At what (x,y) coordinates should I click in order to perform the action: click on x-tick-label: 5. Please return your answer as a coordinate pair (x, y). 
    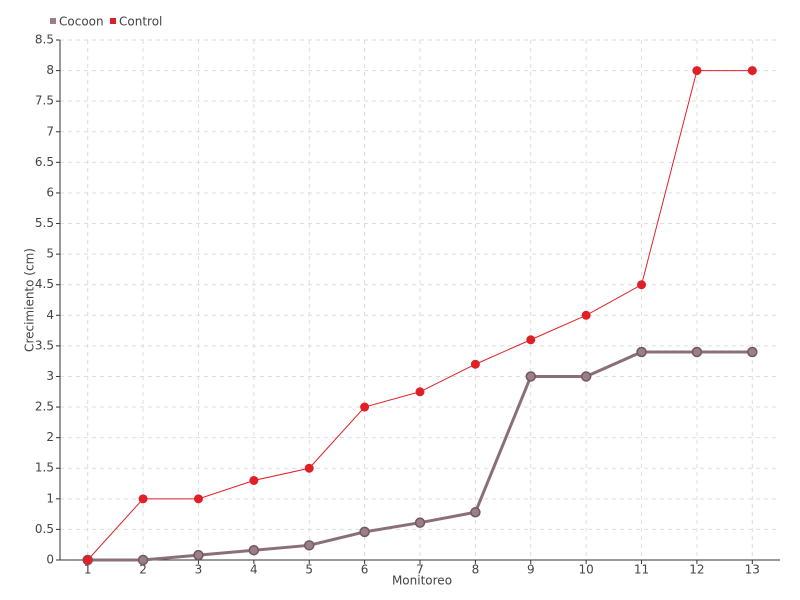
    Looking at the image, I should click on (309, 570).